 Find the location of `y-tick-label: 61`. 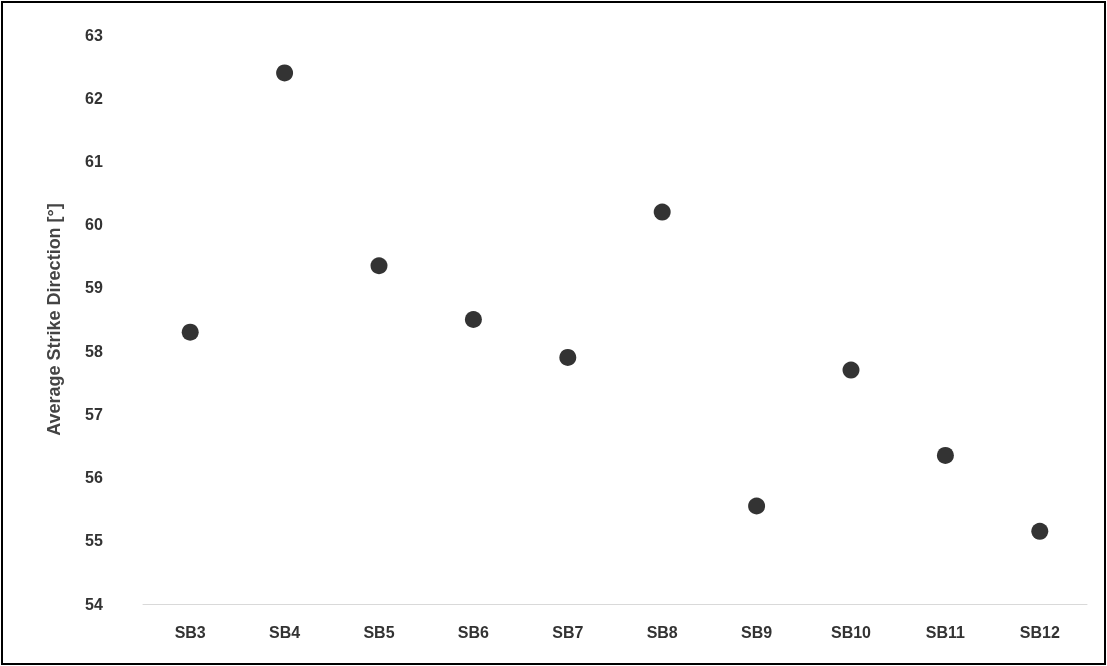

y-tick-label: 61 is located at coordinates (94, 161).